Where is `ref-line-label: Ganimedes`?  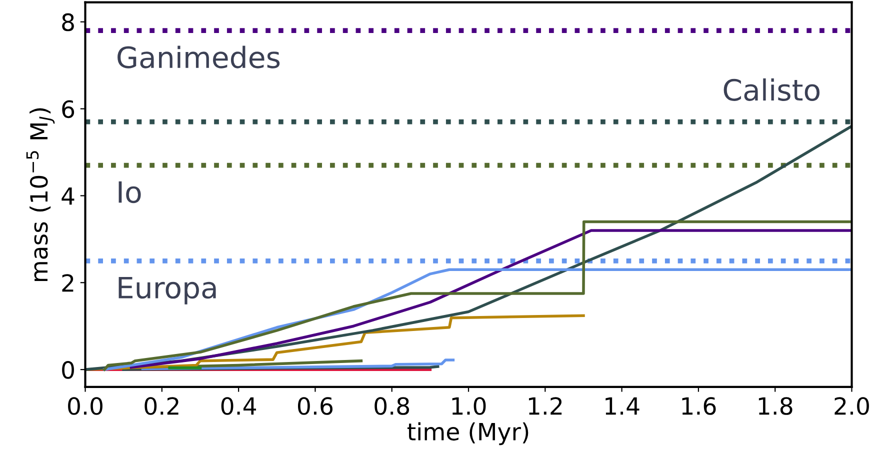 ref-line-label: Ganimedes is located at coordinates (199, 57).